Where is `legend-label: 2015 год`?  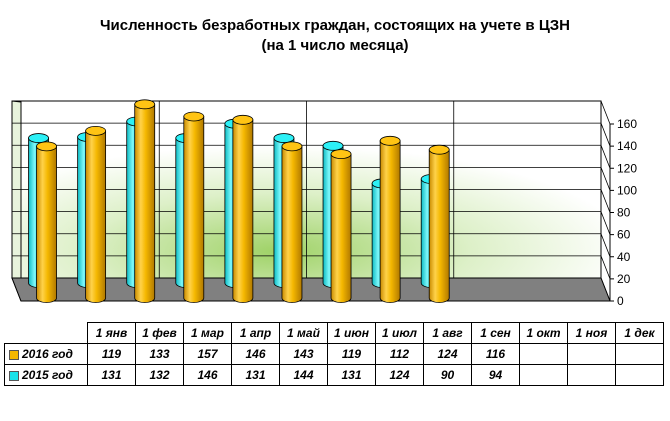 legend-label: 2015 год is located at coordinates (47, 375).